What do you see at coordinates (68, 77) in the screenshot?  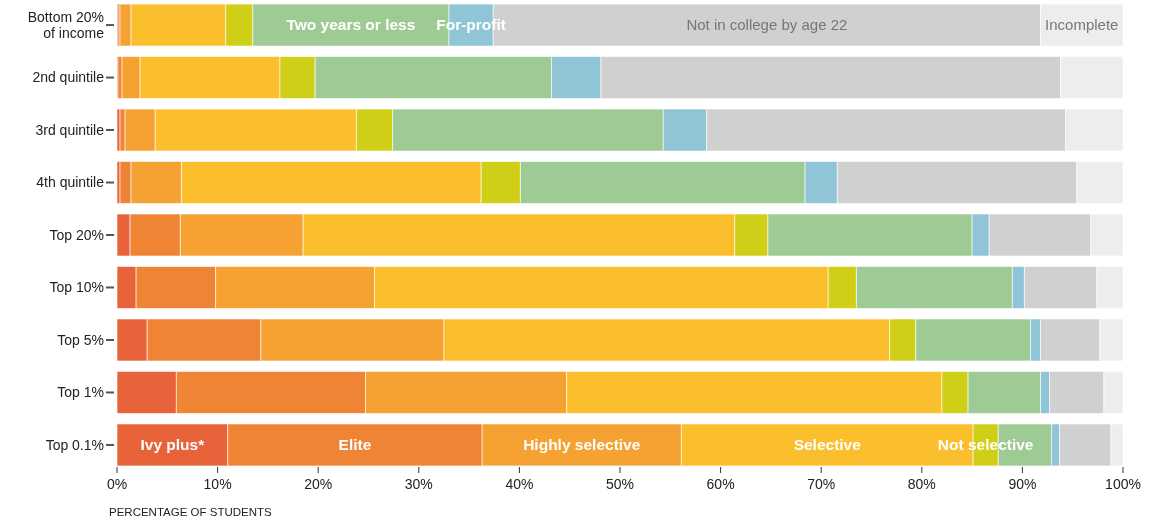 I see `y-tick-label: 2nd quintile` at bounding box center [68, 77].